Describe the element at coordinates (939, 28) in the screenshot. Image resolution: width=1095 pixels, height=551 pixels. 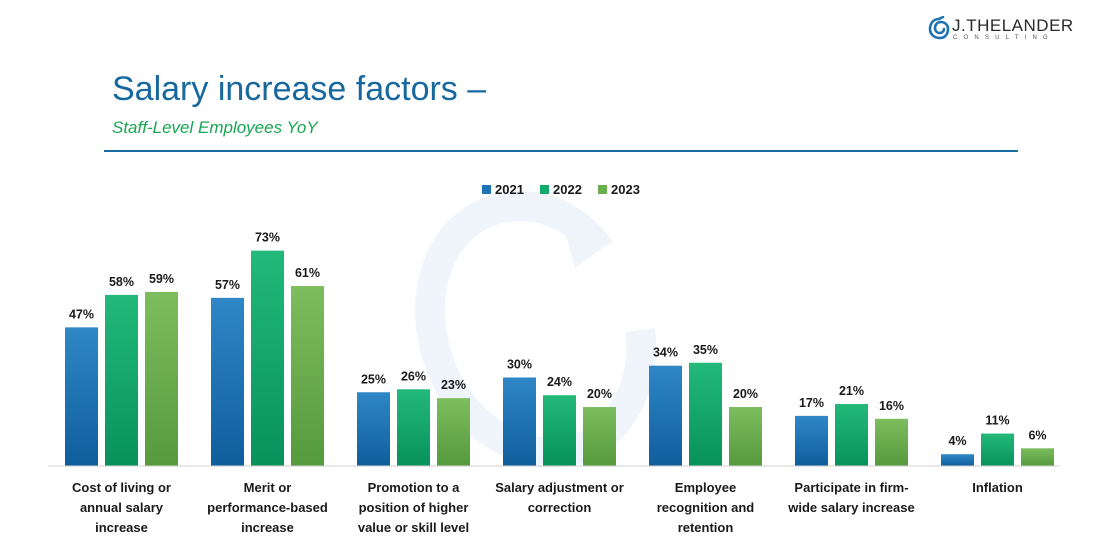
I see `spiral-logo-icon` at that location.